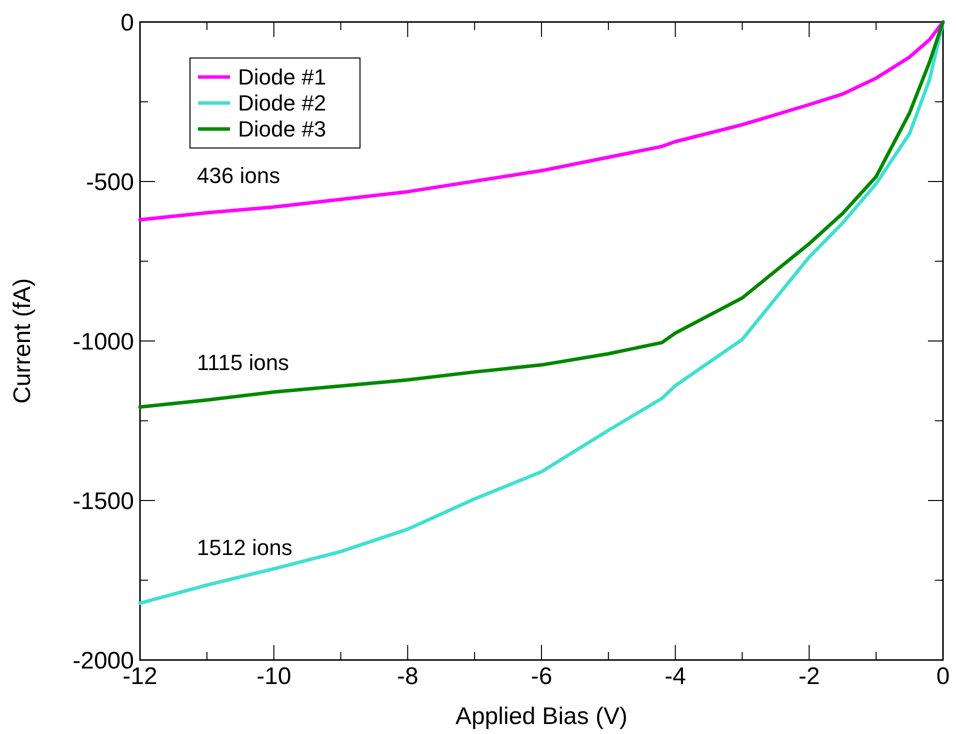 This screenshot has width=956, height=734. What do you see at coordinates (274, 676) in the screenshot?
I see `x-tick-label: -10` at bounding box center [274, 676].